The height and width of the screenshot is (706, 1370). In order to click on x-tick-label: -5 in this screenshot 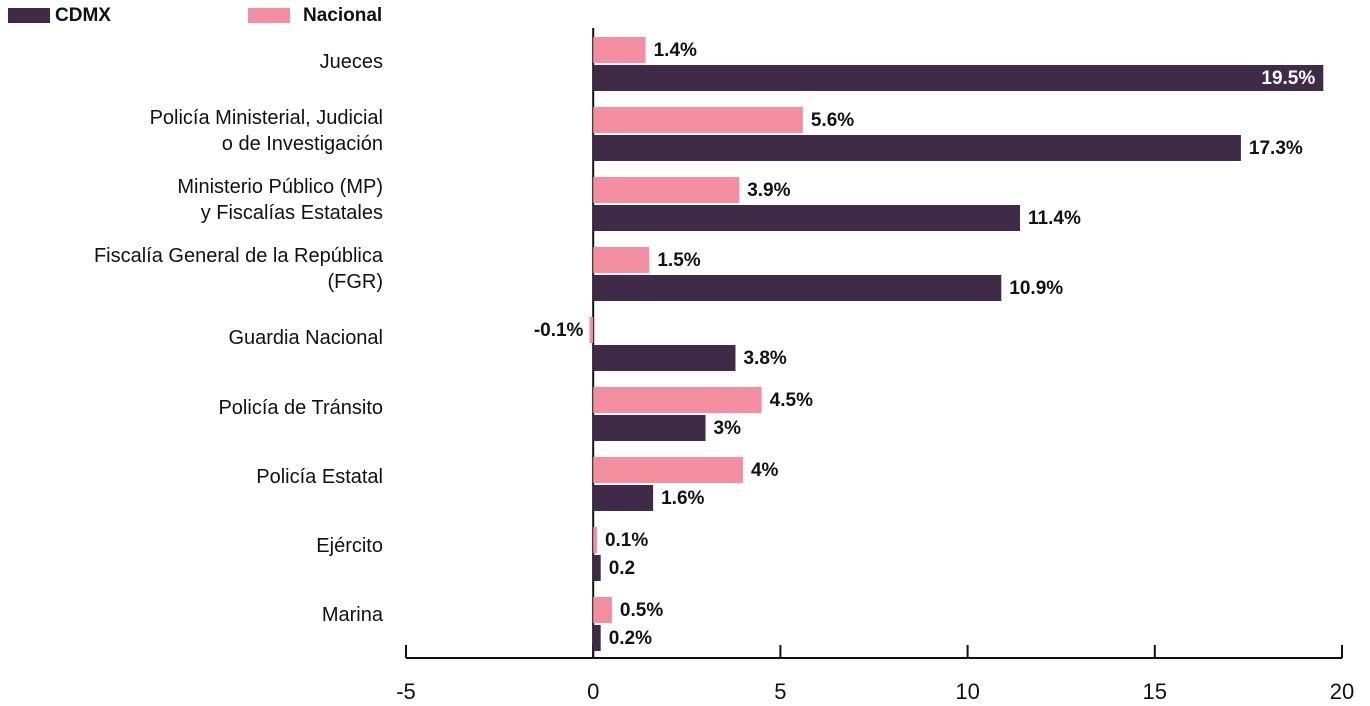, I will do `click(406, 691)`.